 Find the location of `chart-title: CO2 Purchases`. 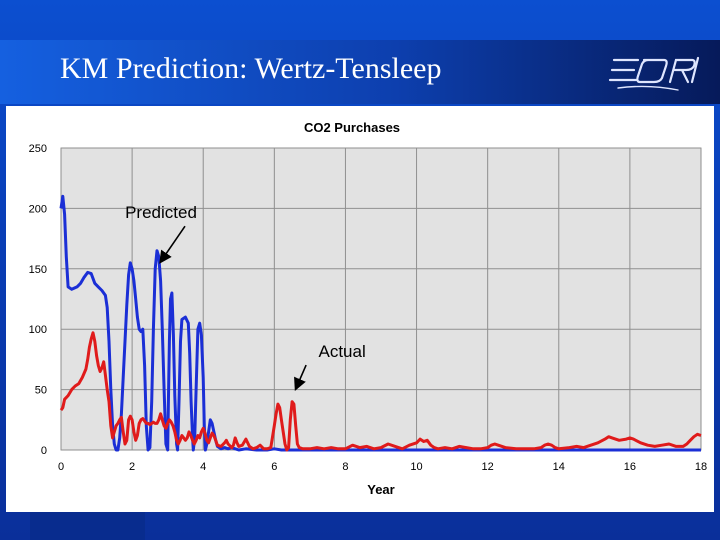

chart-title: CO2 Purchases is located at coordinates (352, 127).